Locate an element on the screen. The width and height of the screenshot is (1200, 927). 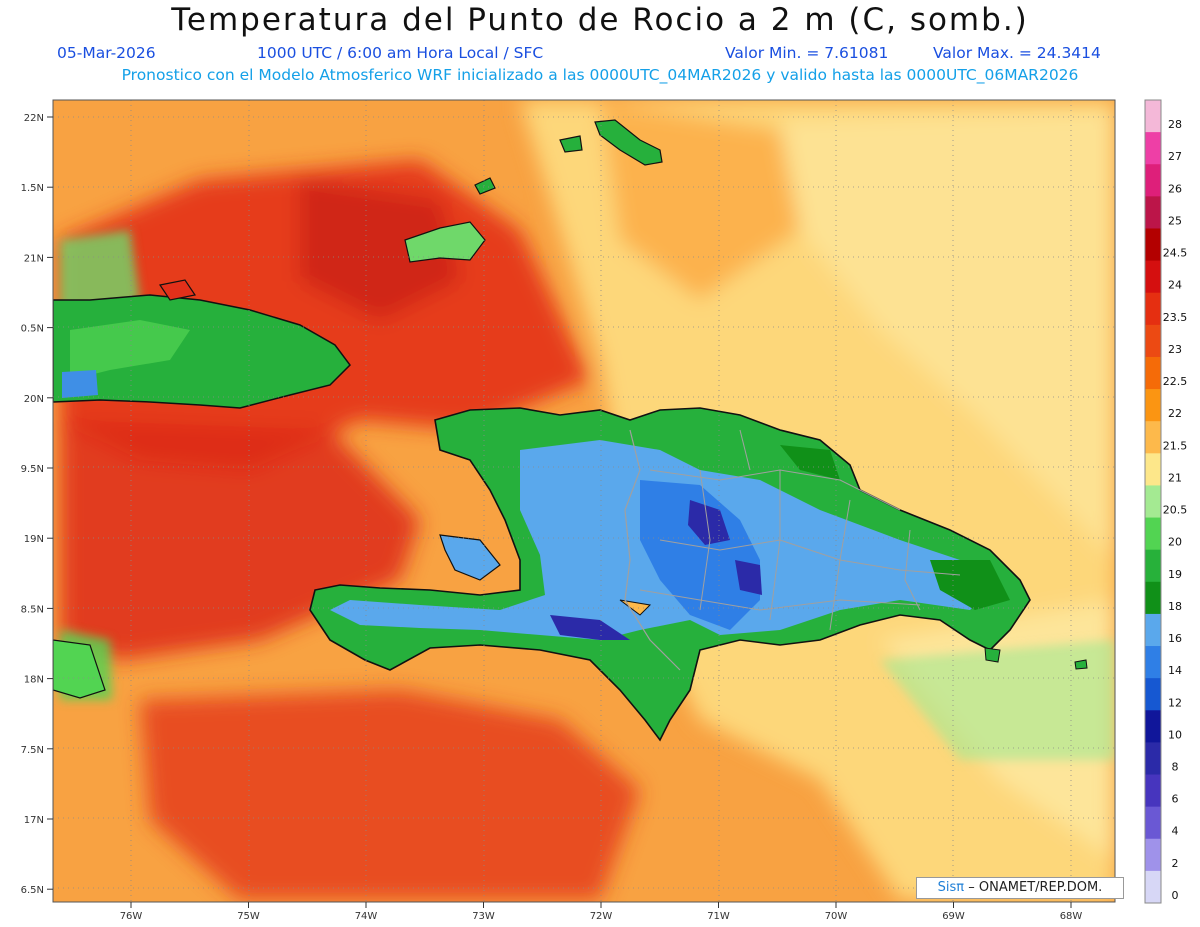
colorbar-label: 4 is located at coordinates (1175, 831).